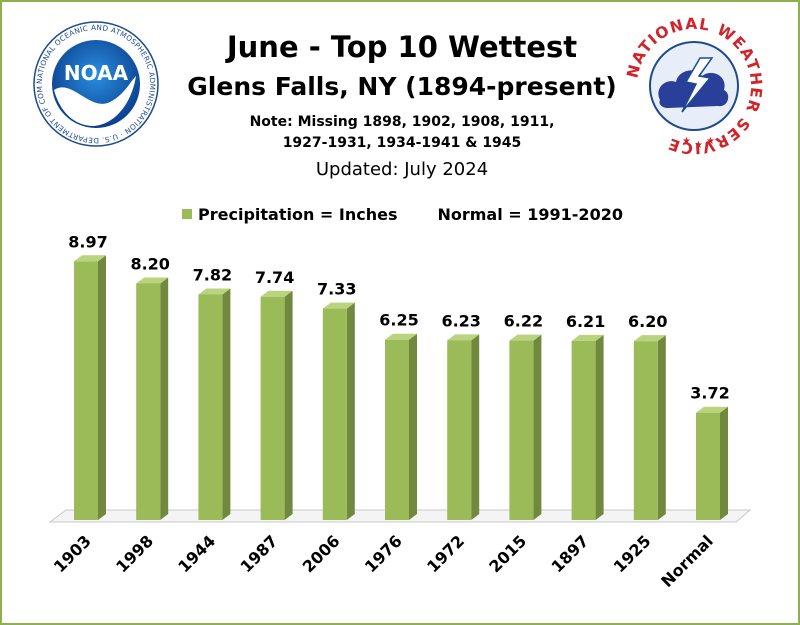 The height and width of the screenshot is (625, 800). What do you see at coordinates (196, 553) in the screenshot?
I see `category-label: 1944` at bounding box center [196, 553].